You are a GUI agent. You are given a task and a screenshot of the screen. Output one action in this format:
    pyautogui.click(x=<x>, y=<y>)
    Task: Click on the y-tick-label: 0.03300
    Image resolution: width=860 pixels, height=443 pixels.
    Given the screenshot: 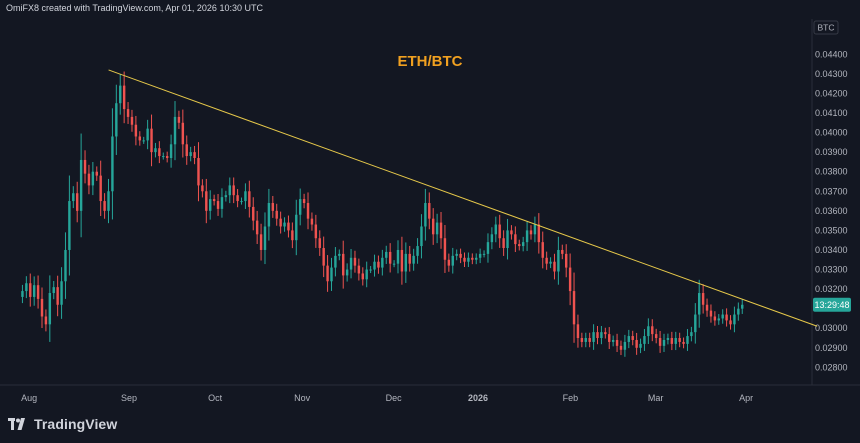 What is the action you would take?
    pyautogui.click(x=831, y=270)
    